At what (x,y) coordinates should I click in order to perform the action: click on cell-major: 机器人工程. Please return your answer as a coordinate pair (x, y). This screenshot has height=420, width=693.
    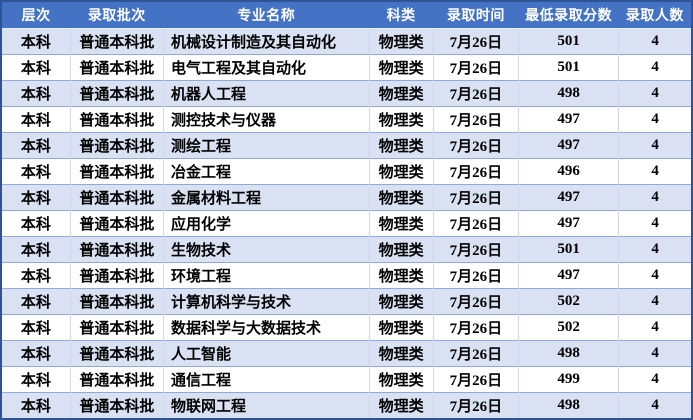
    Looking at the image, I should click on (266, 93).